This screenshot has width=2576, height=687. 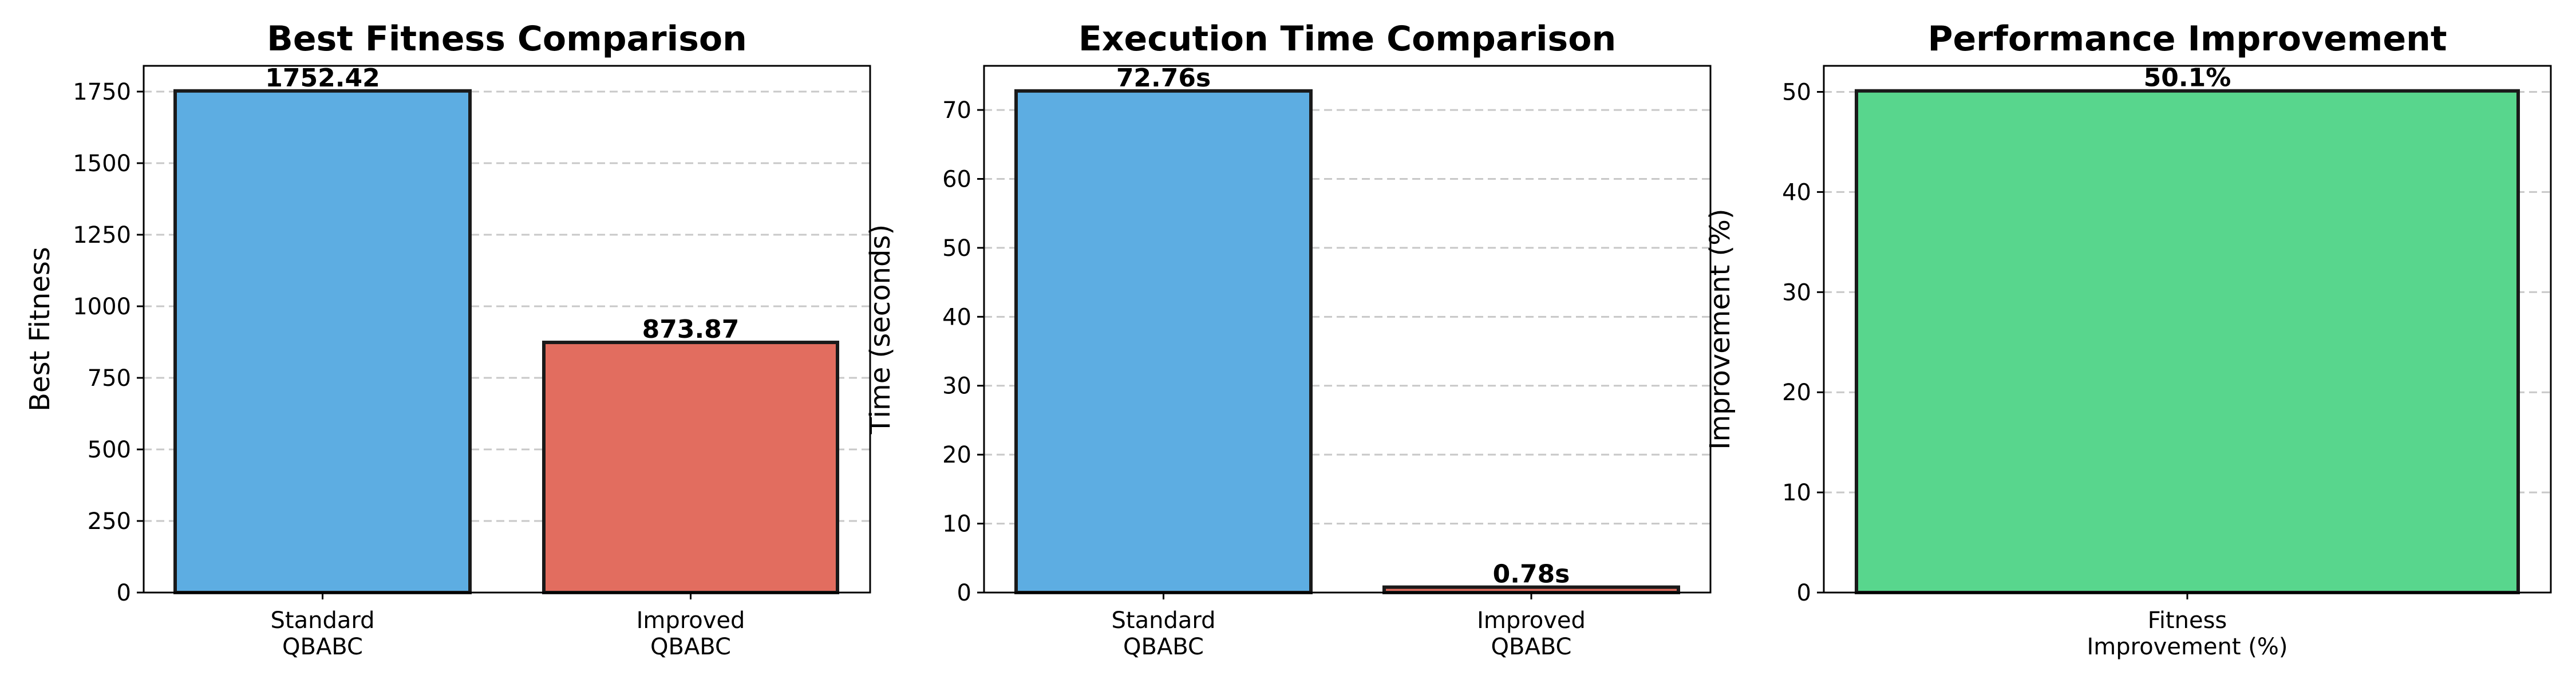 What do you see at coordinates (40, 330) in the screenshot?
I see `y-axis-label: Best Fitness` at bounding box center [40, 330].